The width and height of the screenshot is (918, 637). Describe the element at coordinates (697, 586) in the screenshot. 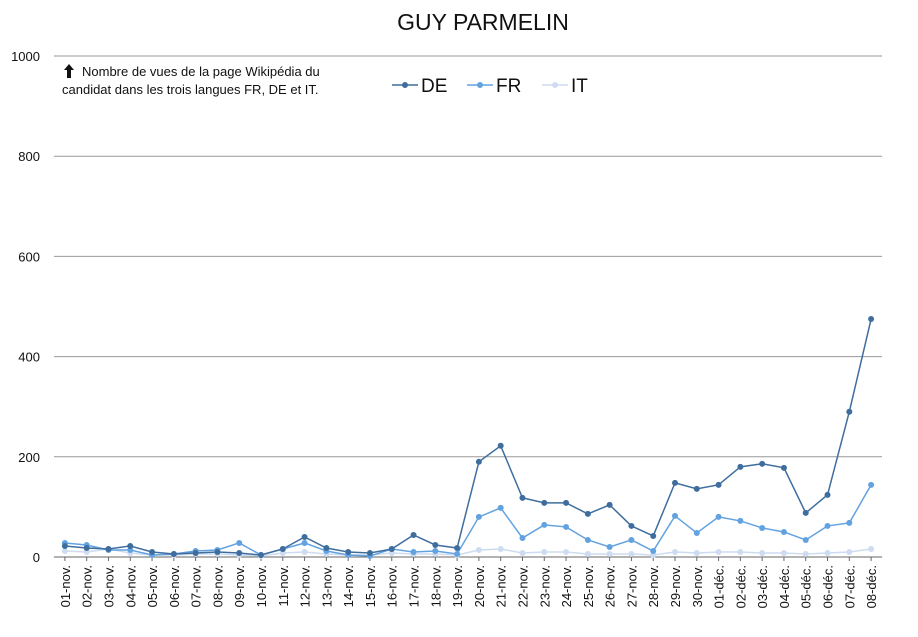

I see `x-tick-label: 30-nov.` at that location.